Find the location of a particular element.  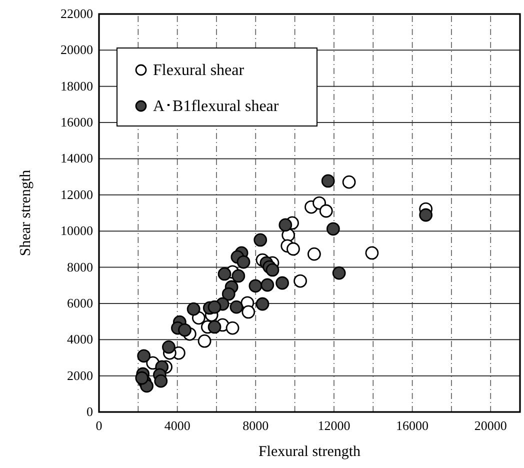

y-axis-title: Shear strength is located at coordinates (26, 212).